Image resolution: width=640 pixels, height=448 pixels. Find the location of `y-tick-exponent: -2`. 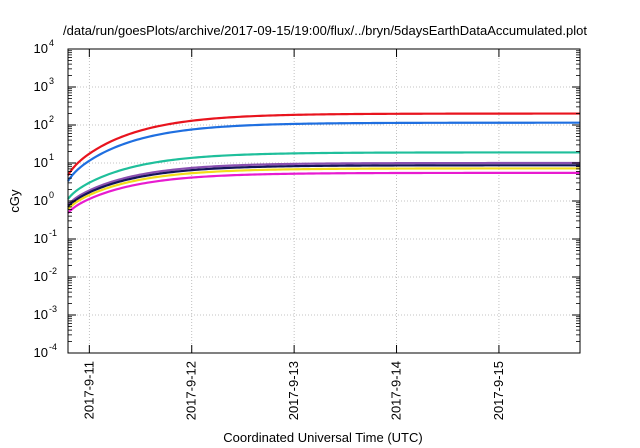

y-tick-exponent: -2 is located at coordinates (53, 271).